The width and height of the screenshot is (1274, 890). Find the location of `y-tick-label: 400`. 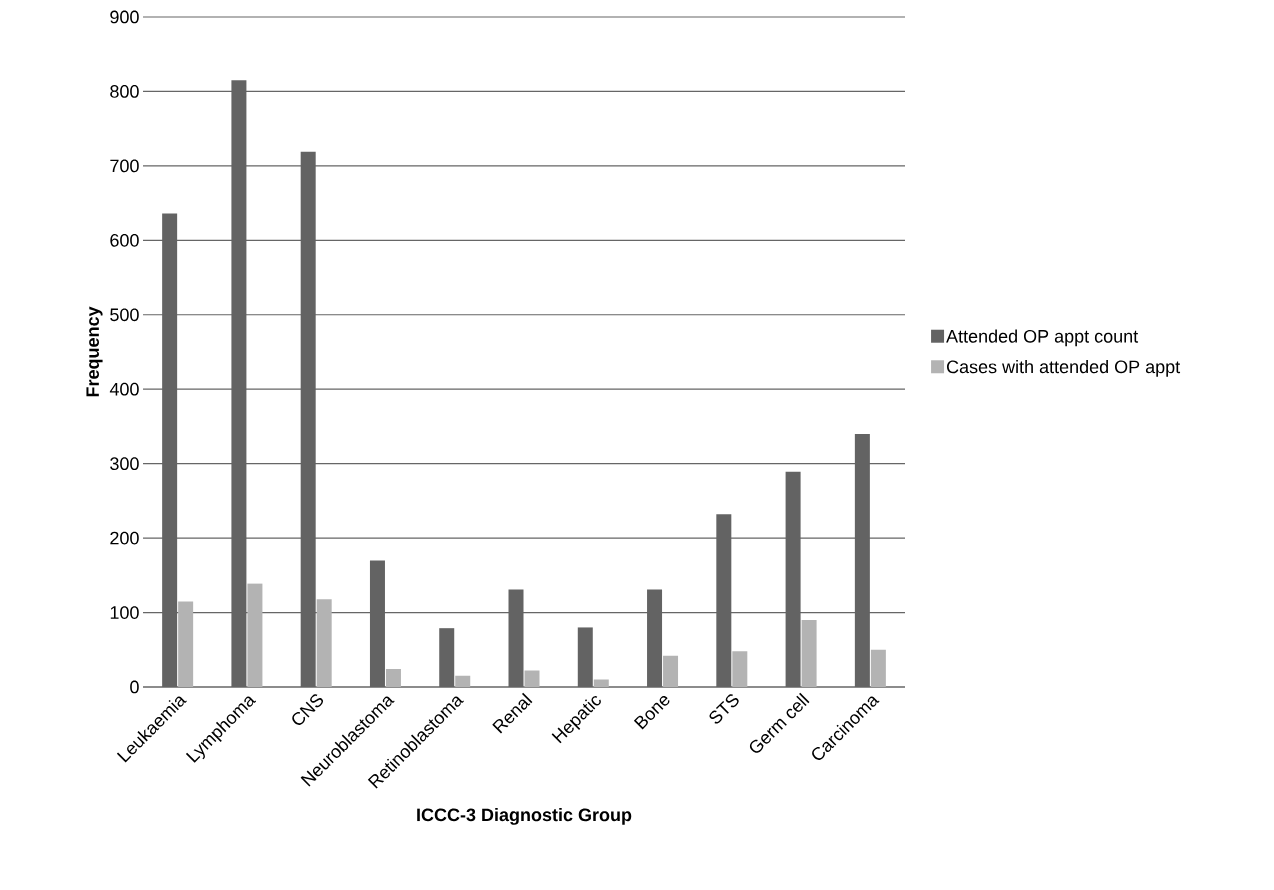

y-tick-label: 400 is located at coordinates (124, 389).